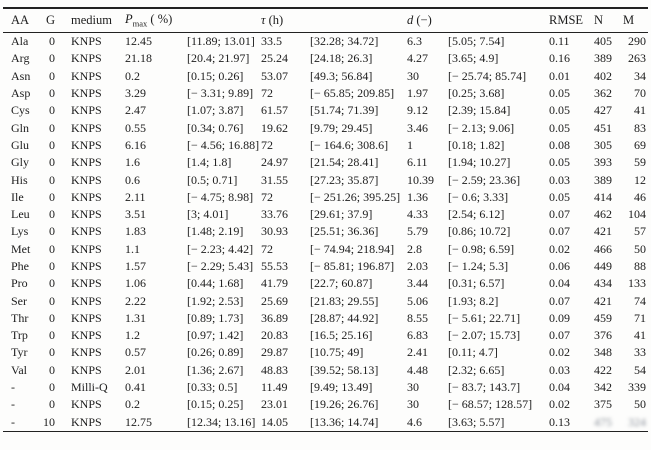  What do you see at coordinates (215, 75) in the screenshot?
I see `cell-pmax_ci: [0.15; 0.26]` at bounding box center [215, 75].